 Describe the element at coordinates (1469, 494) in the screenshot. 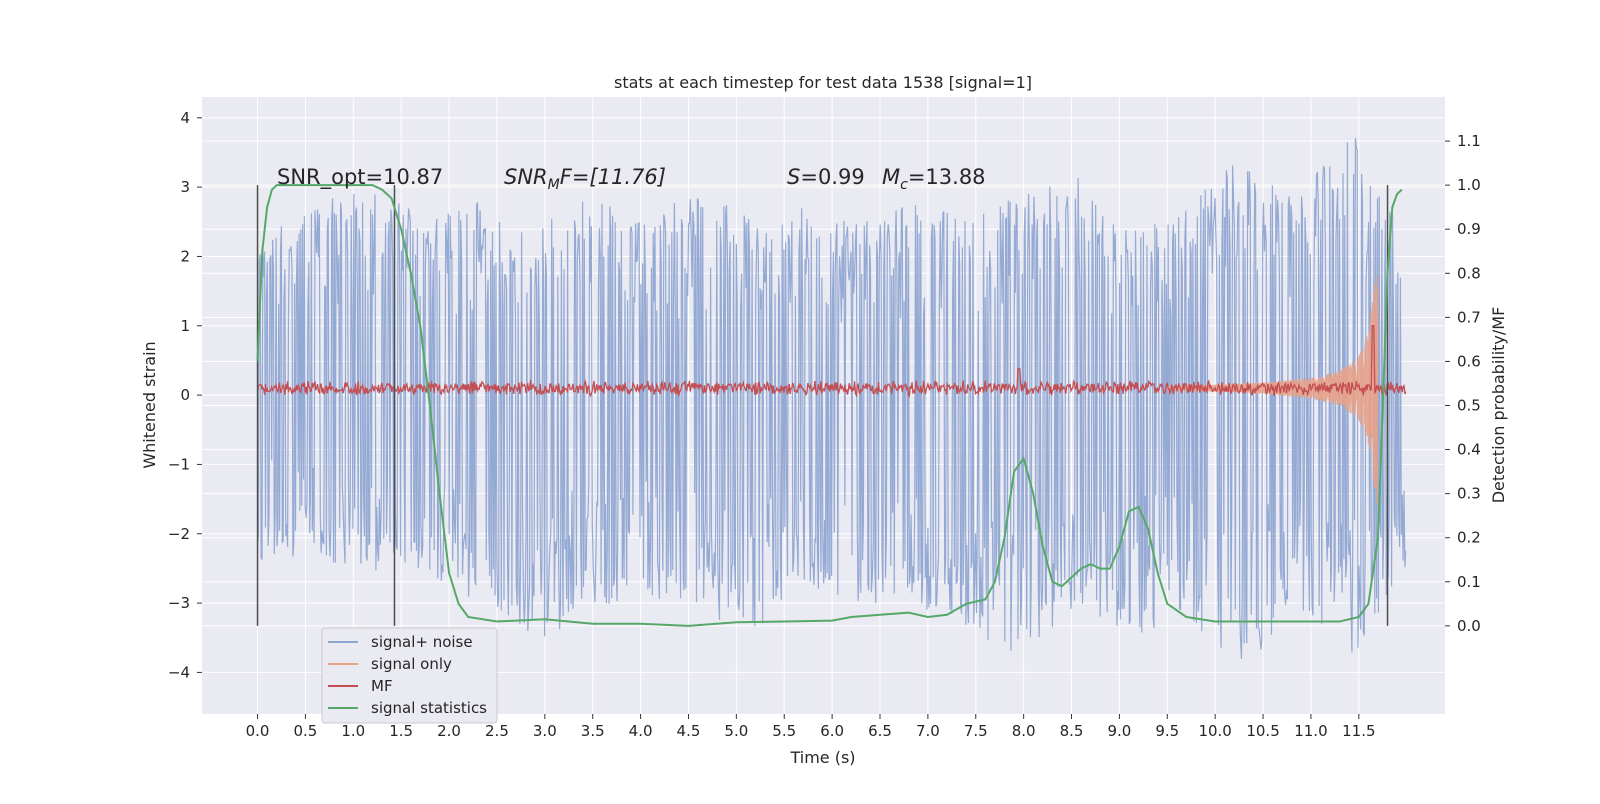

I see `y-right-tick-label: 0.3` at that location.